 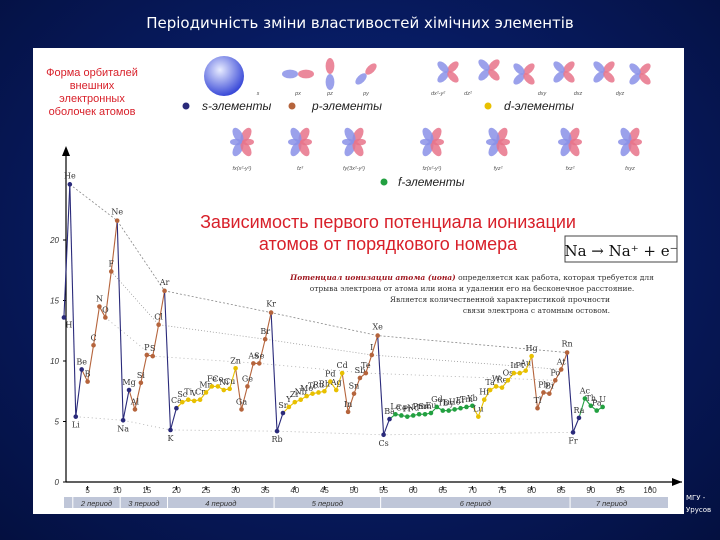 I want to click on element-label: Re, so click(x=502, y=380).